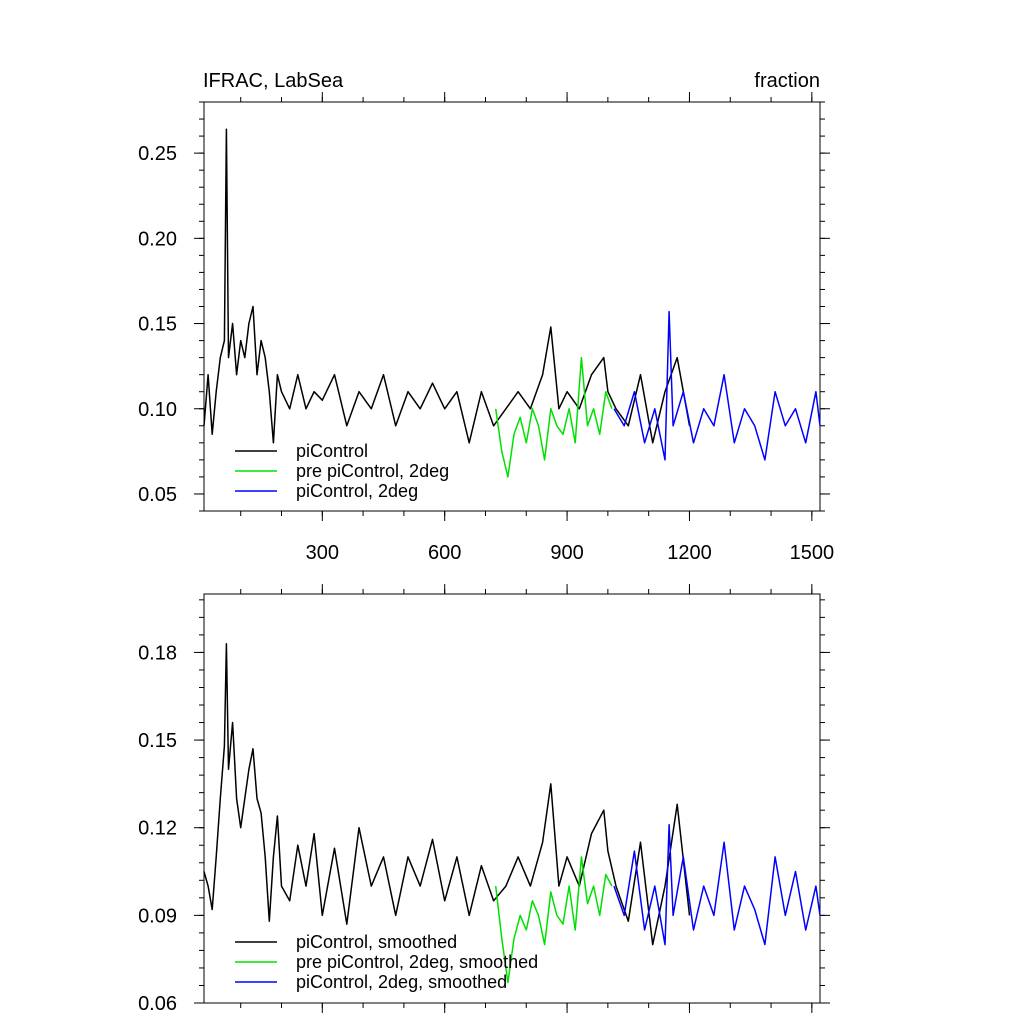 Image resolution: width=1024 pixels, height=1024 pixels. I want to click on legend-label: piControl, so click(332, 451).